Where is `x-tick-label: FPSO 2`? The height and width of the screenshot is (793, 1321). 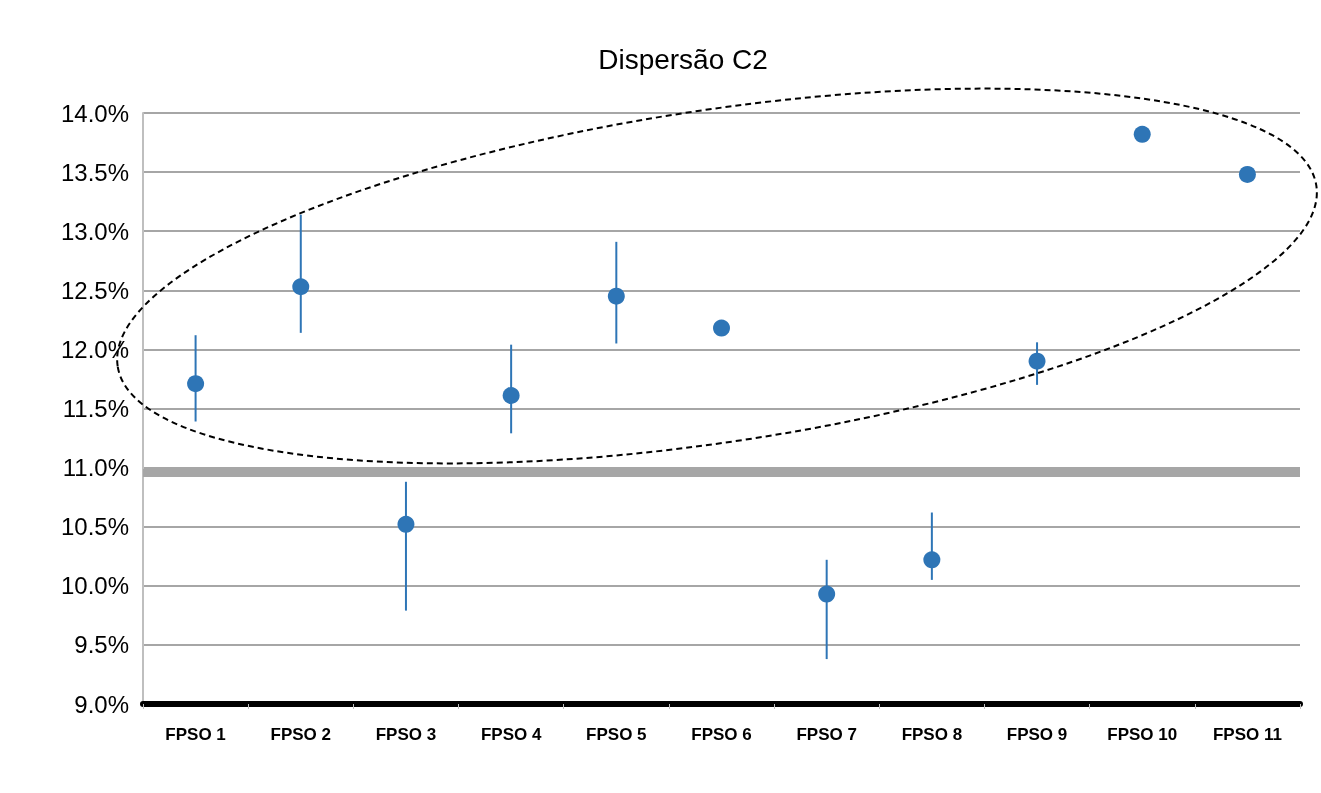 x-tick-label: FPSO 2 is located at coordinates (301, 734).